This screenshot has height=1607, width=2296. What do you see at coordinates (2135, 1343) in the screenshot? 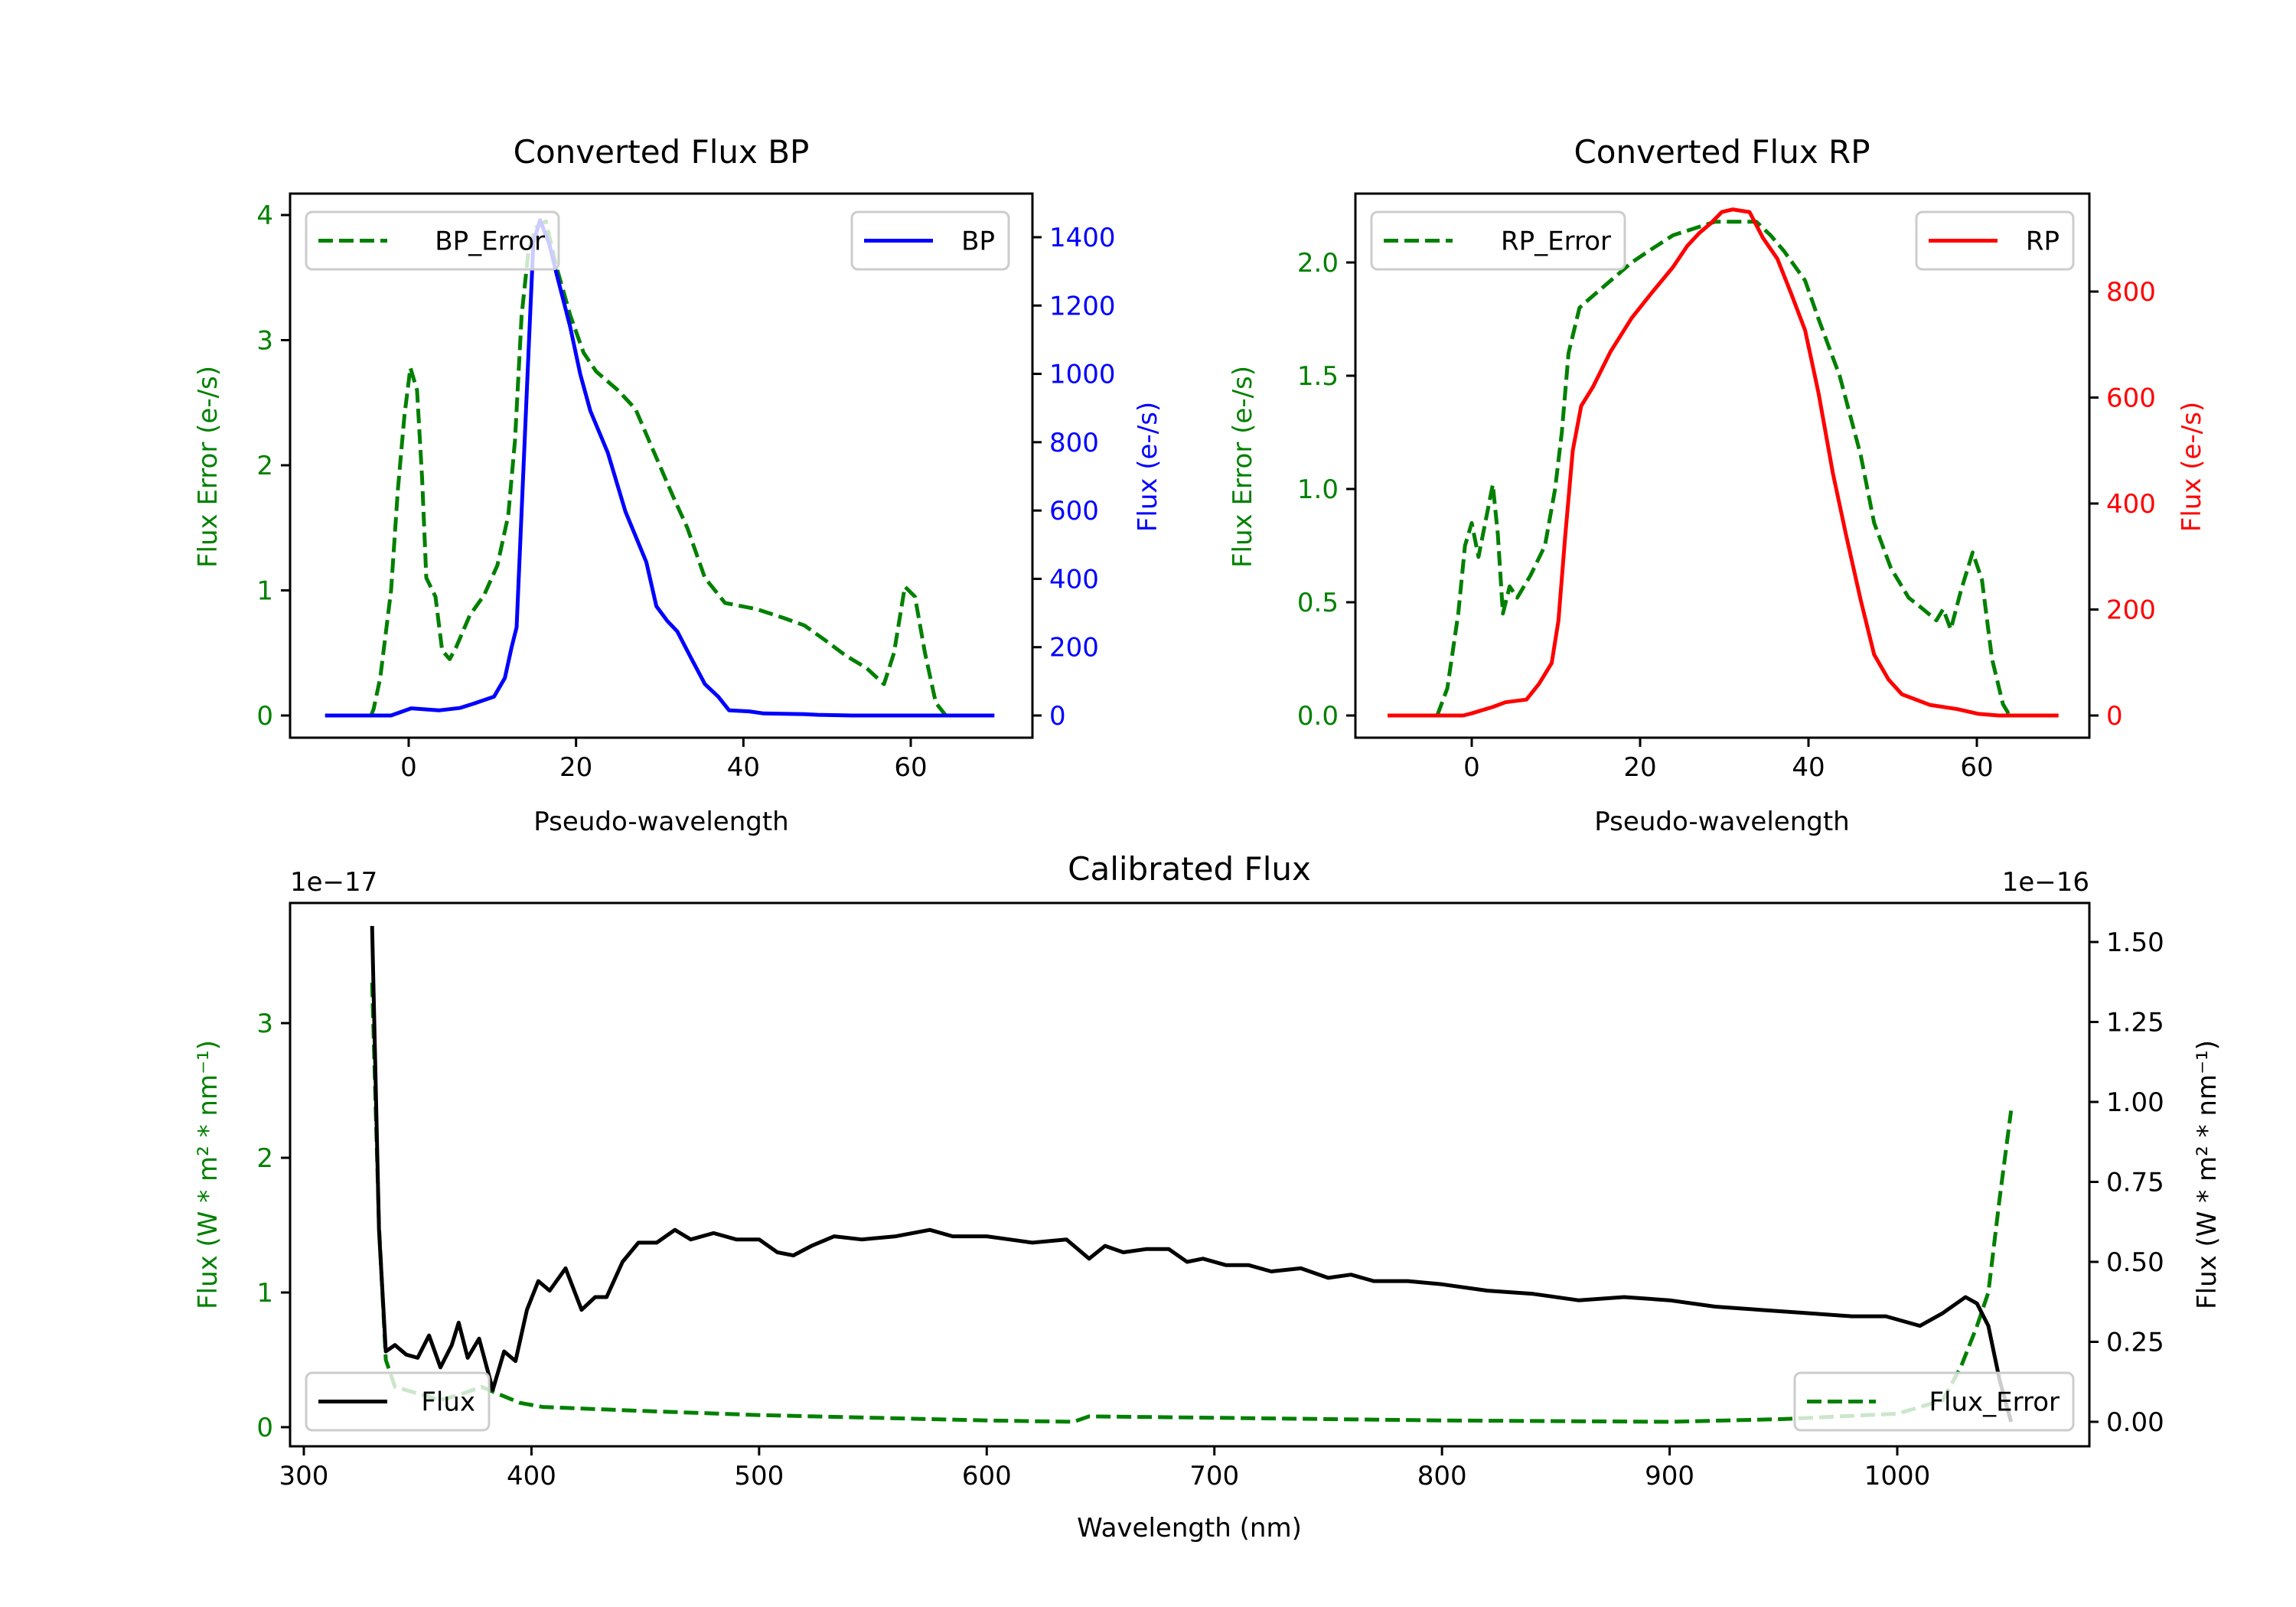
I see `y-right-tick-label: 0.25` at bounding box center [2135, 1343].